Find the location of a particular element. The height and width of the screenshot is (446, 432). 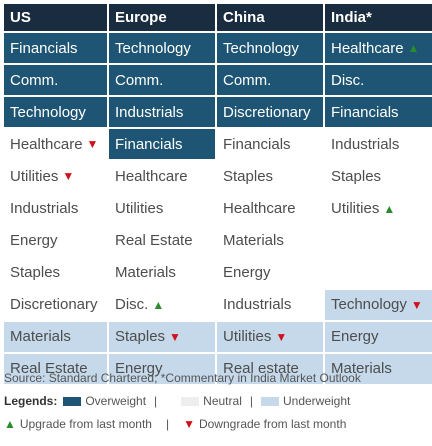

table-cell: Utilities ▼ is located at coordinates (55, 176).